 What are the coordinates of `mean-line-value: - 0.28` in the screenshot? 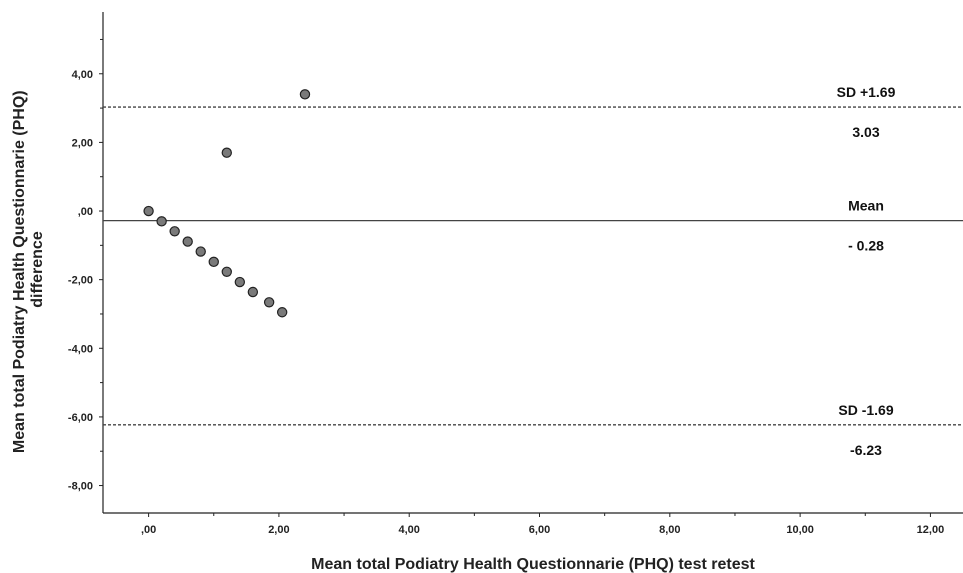 It's located at (866, 246).